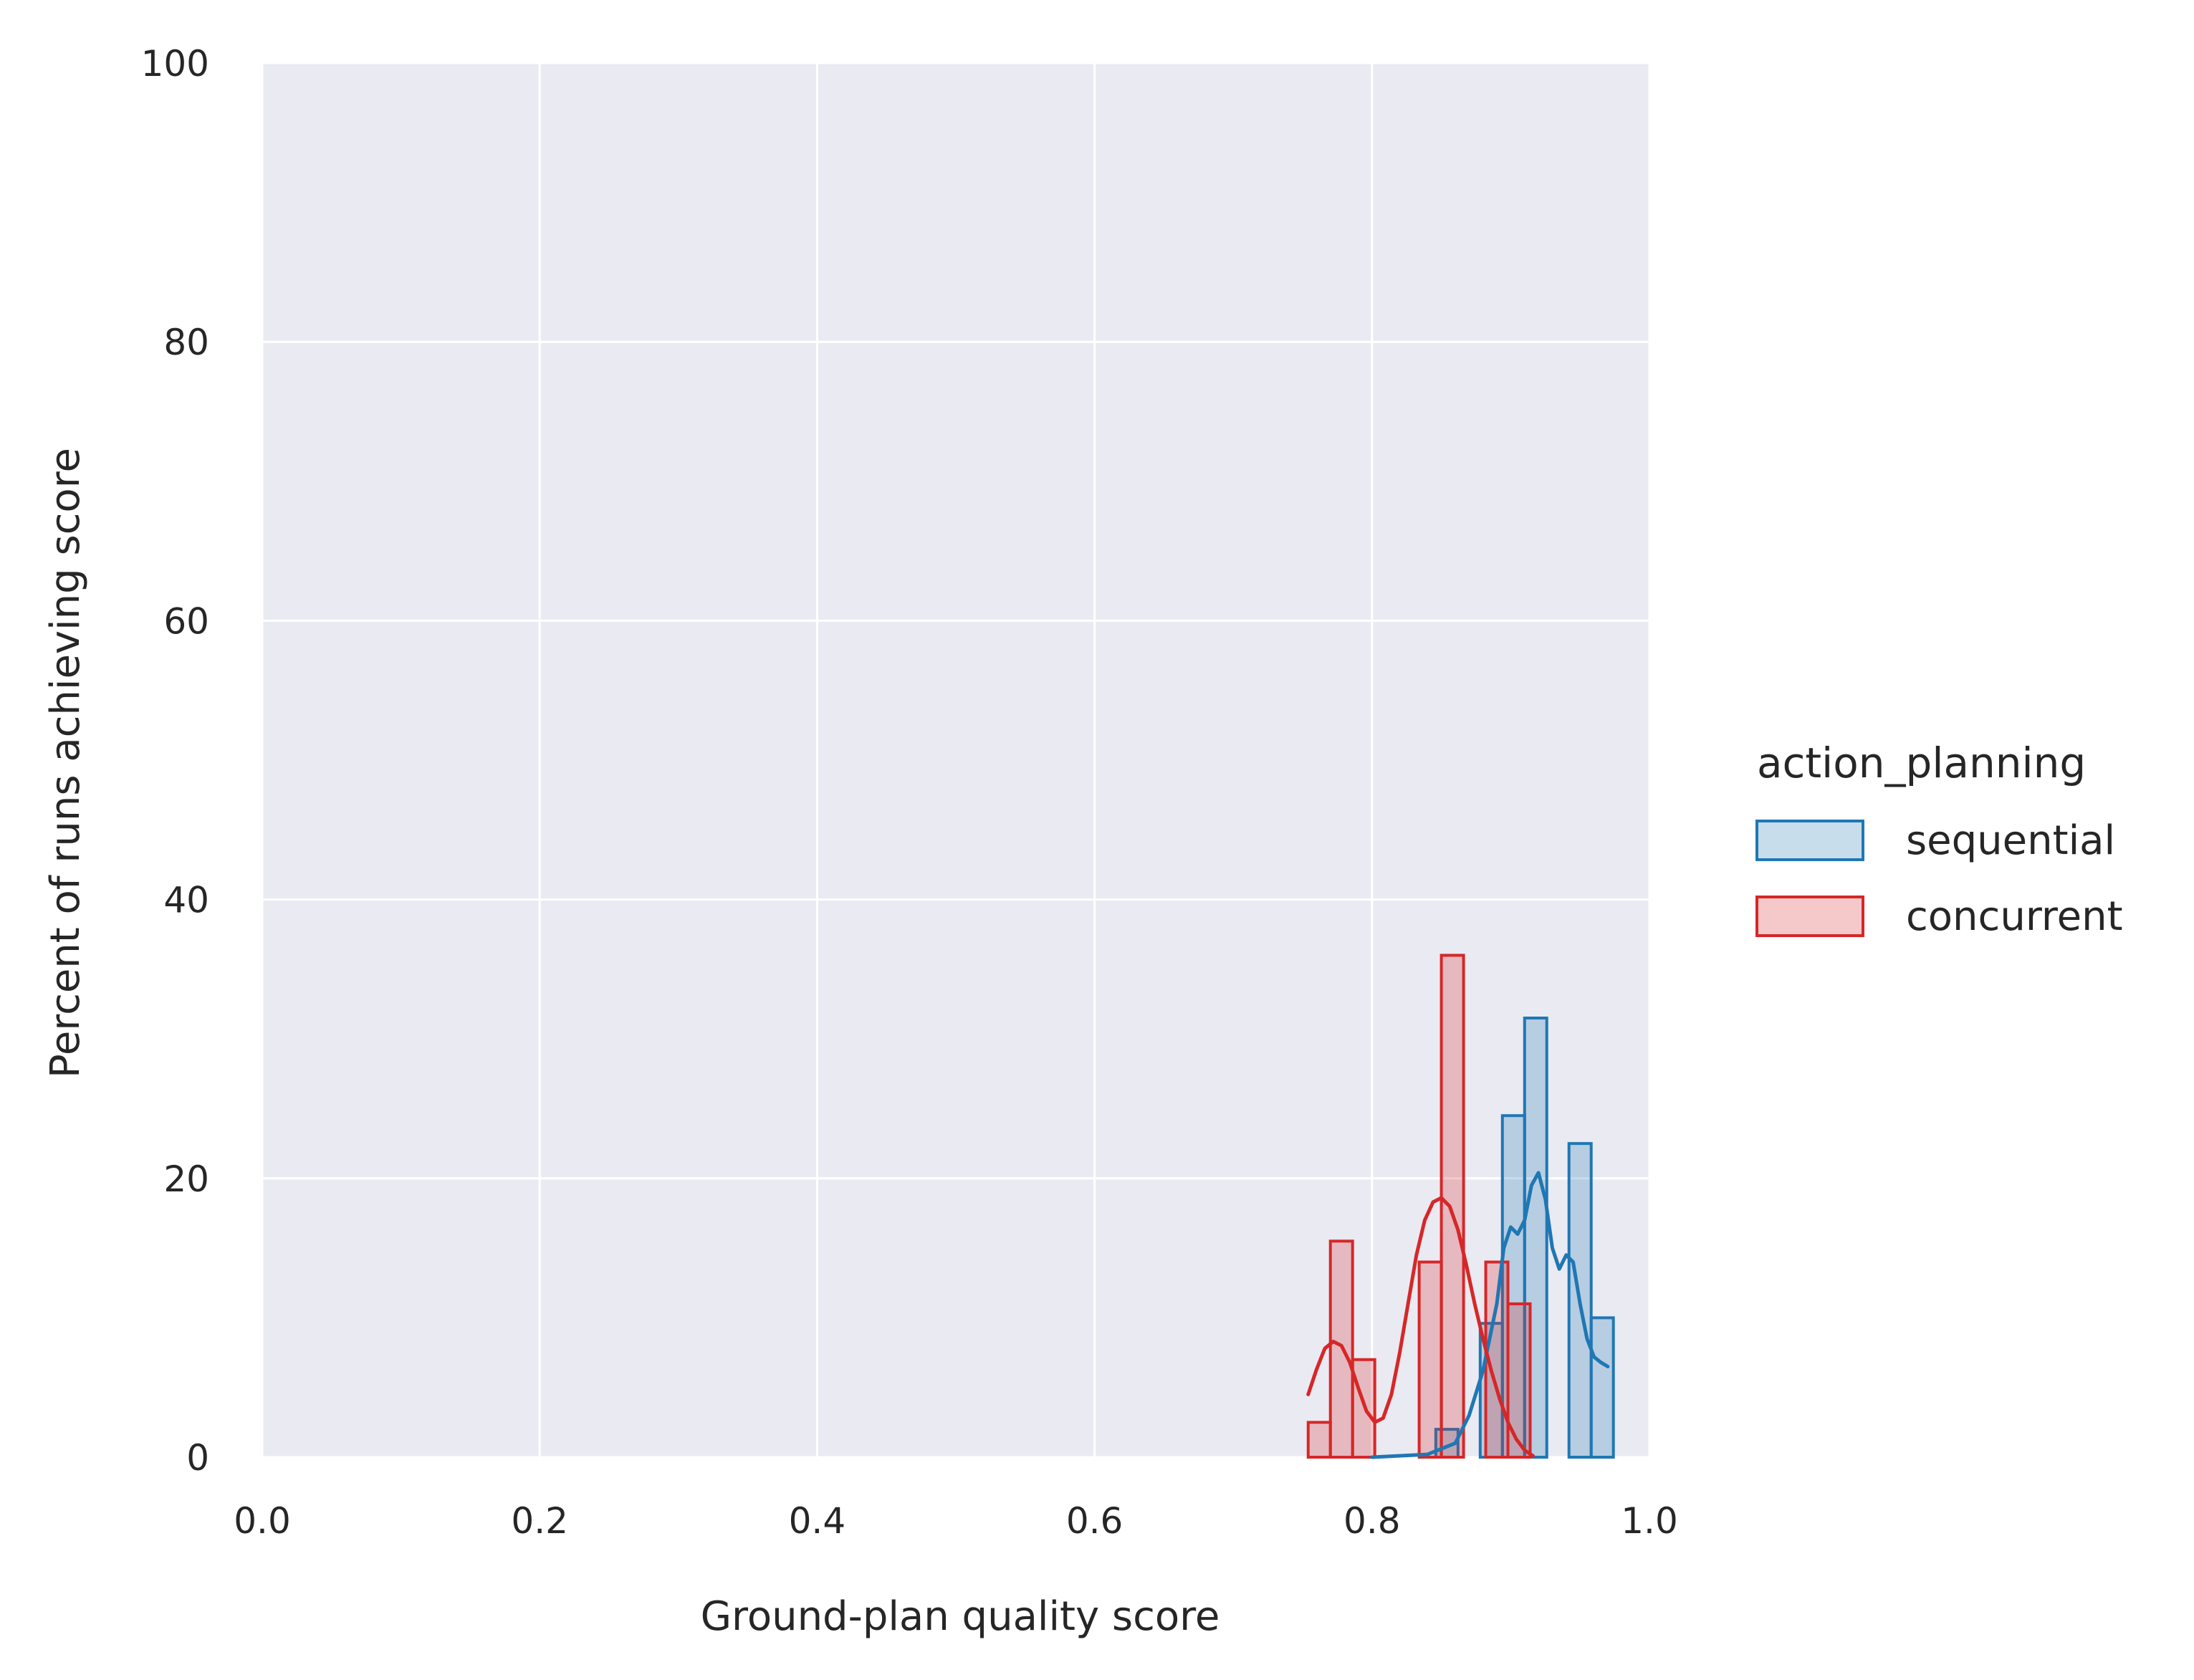  What do you see at coordinates (1372, 1521) in the screenshot?
I see `x-tick-label: 0.8` at bounding box center [1372, 1521].